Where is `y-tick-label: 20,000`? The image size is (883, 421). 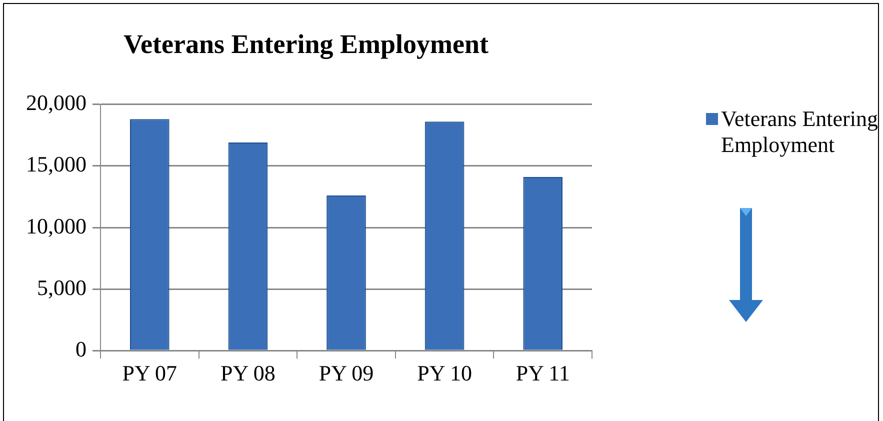 y-tick-label: 20,000 is located at coordinates (56, 103).